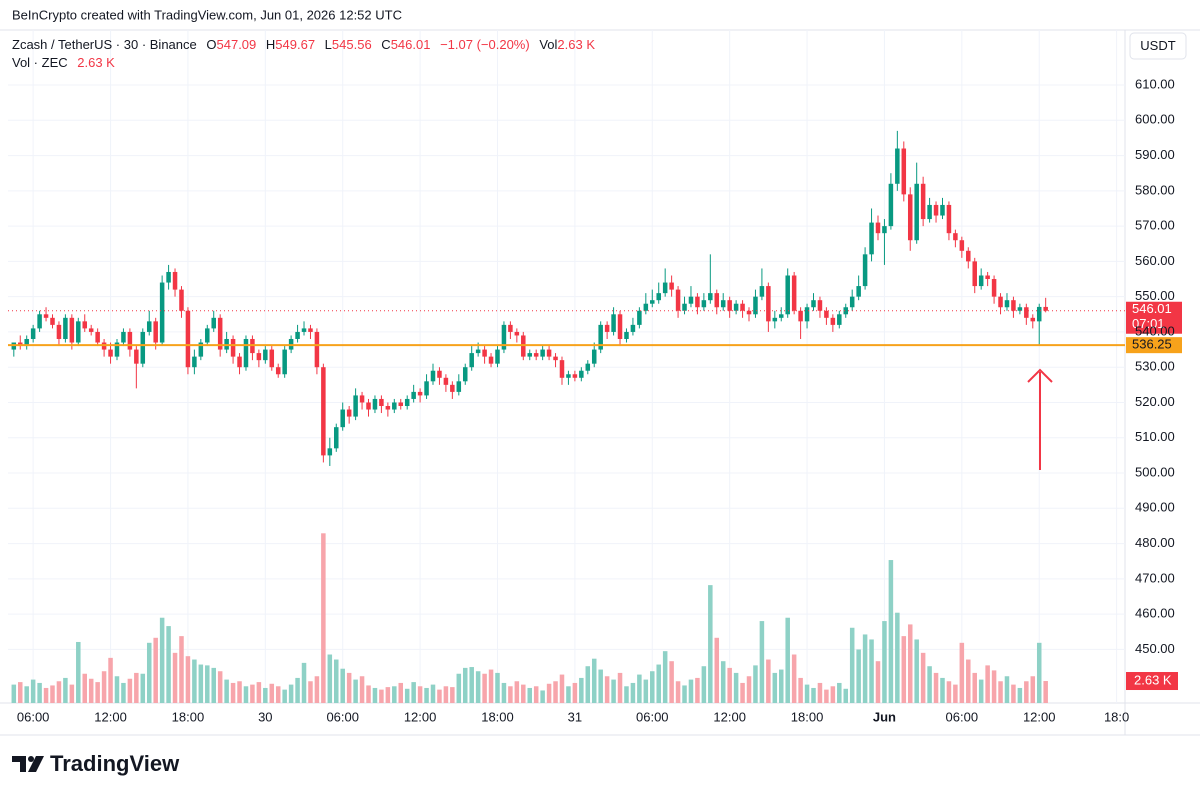 This screenshot has height=795, width=1200. What do you see at coordinates (1155, 154) in the screenshot?
I see `y-tick-label: 590.00` at bounding box center [1155, 154].